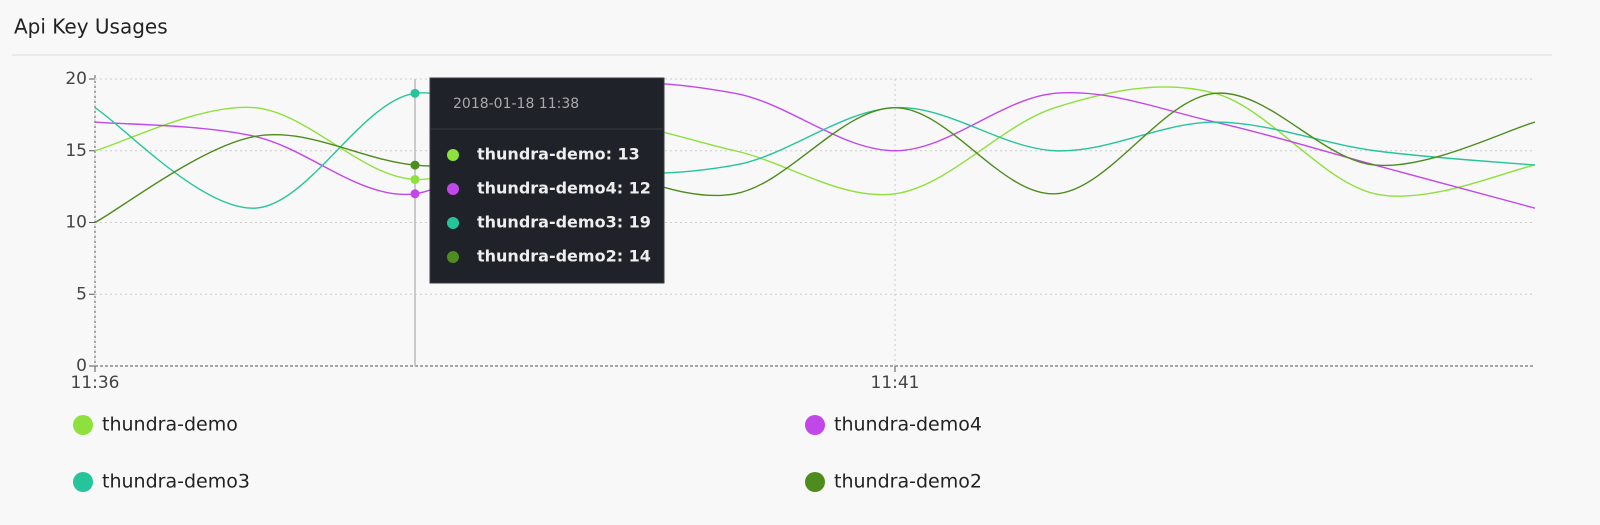 The width and height of the screenshot is (1600, 525). I want to click on y-tick-label: 10, so click(76, 223).